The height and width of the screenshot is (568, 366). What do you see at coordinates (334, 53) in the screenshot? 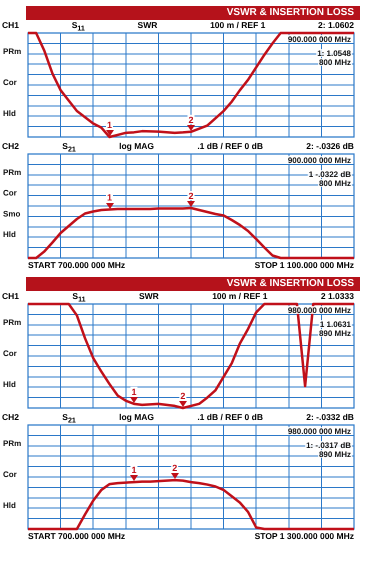
I see `annotation: 1: 1.0548` at bounding box center [334, 53].